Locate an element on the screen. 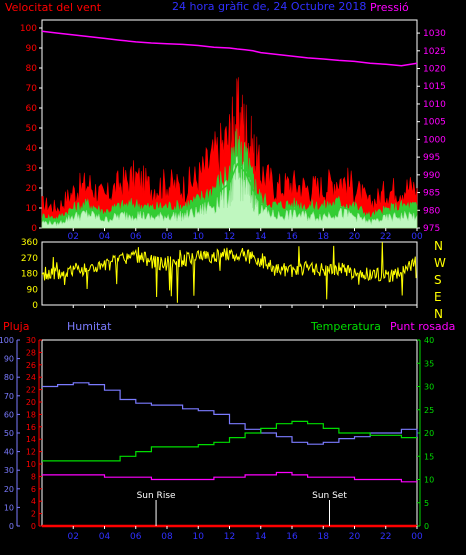  direction-label-w: W is located at coordinates (440, 263).